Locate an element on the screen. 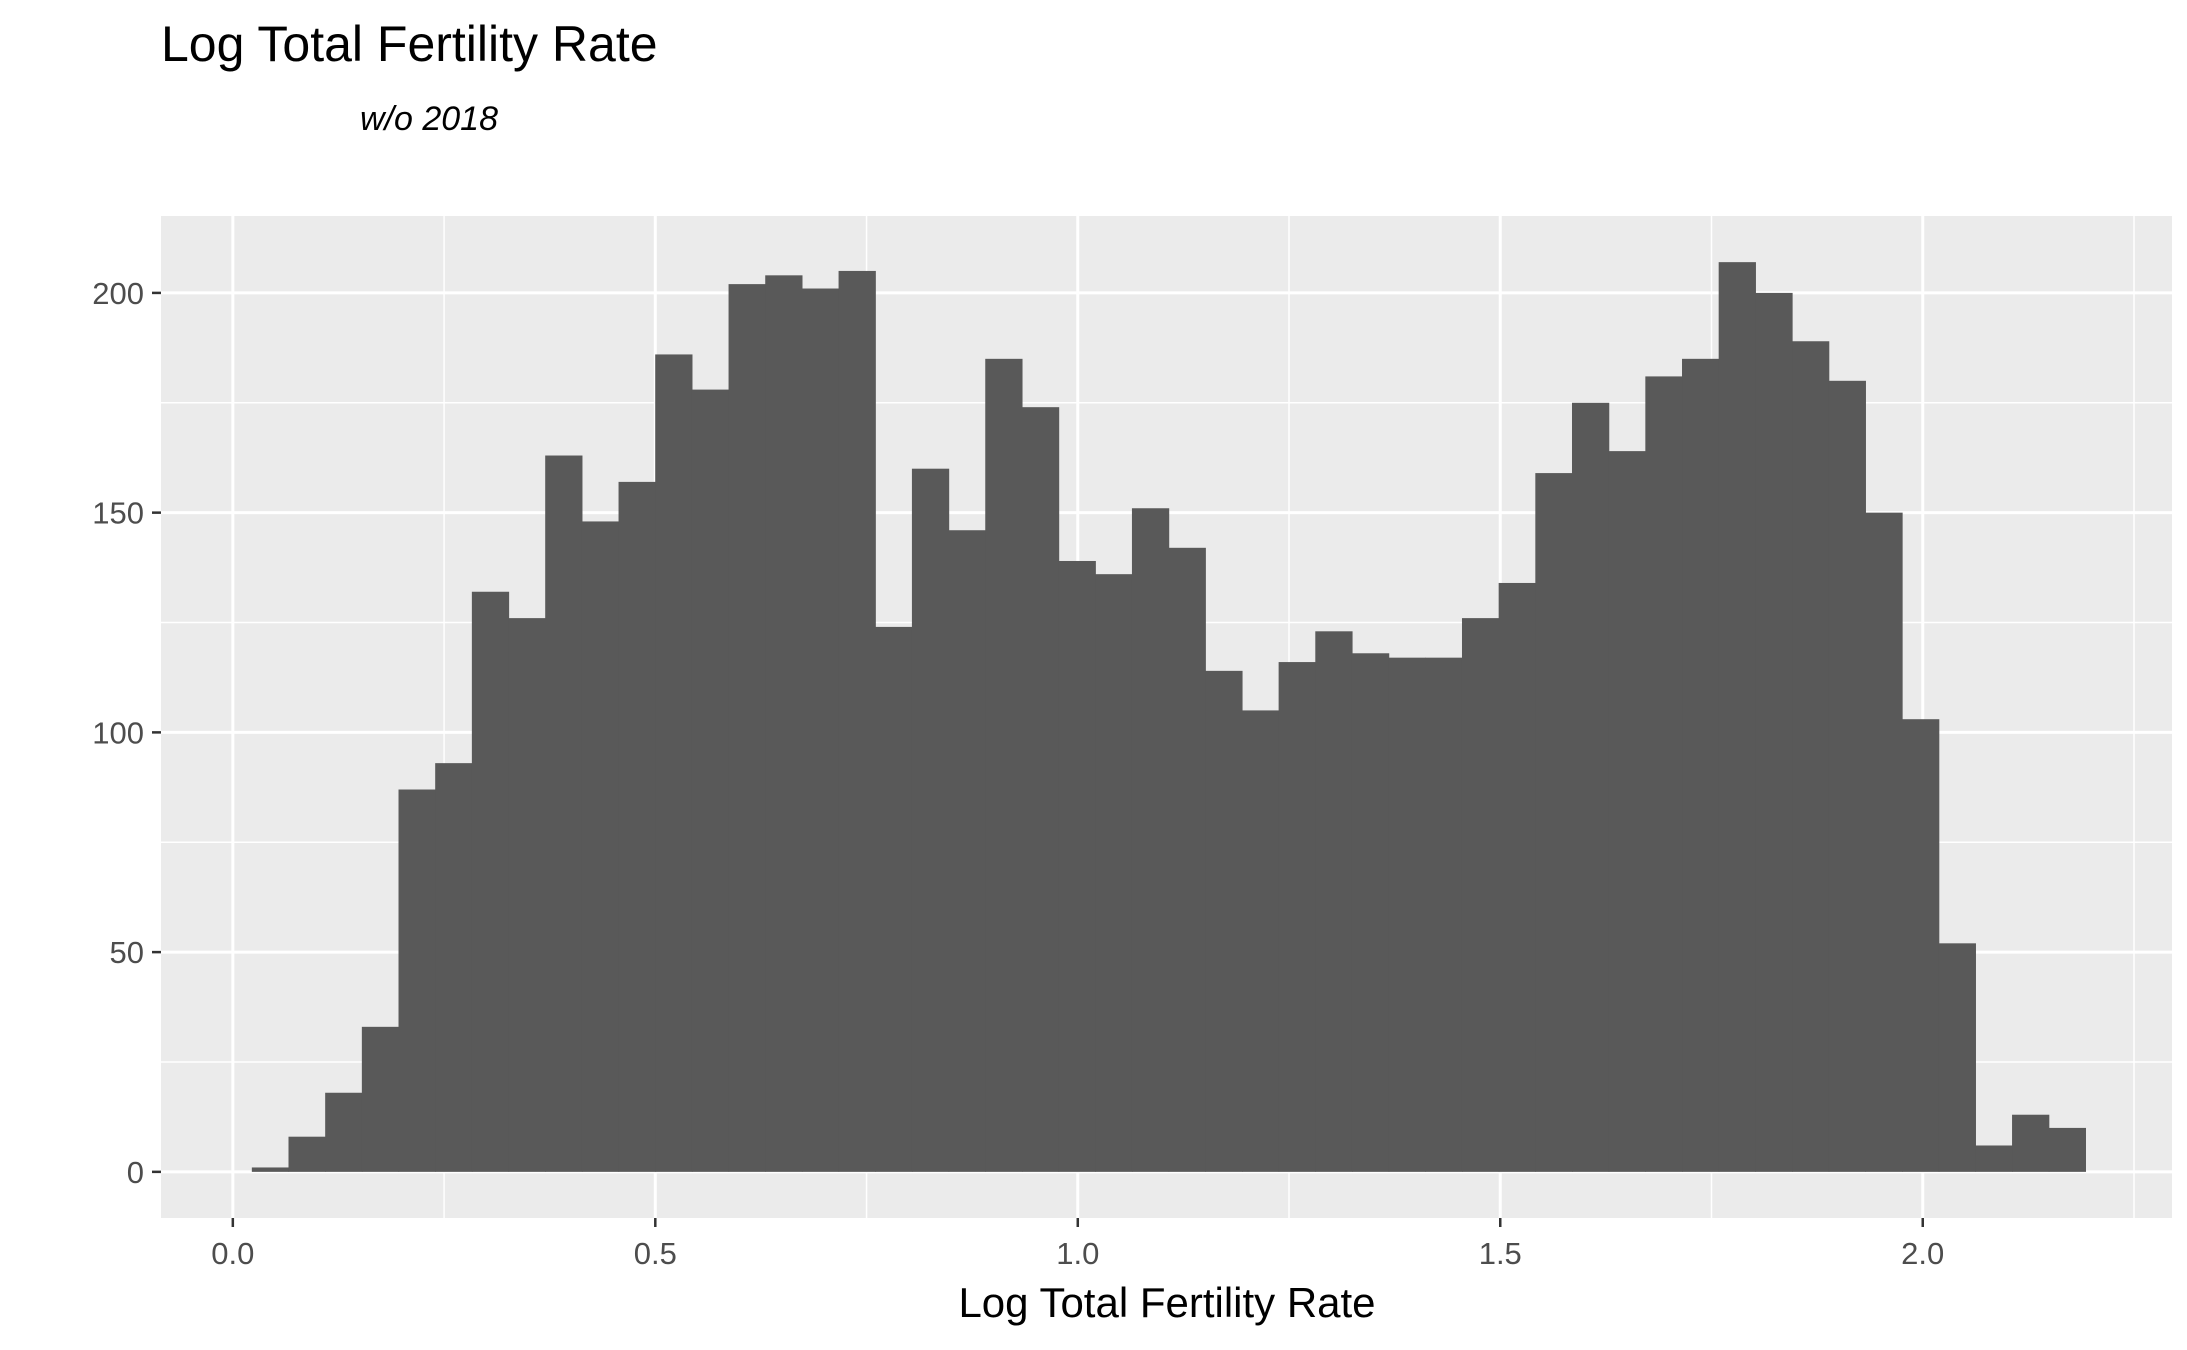 This screenshot has height=1350, width=2187. y-tick-label: 200 is located at coordinates (118, 293).